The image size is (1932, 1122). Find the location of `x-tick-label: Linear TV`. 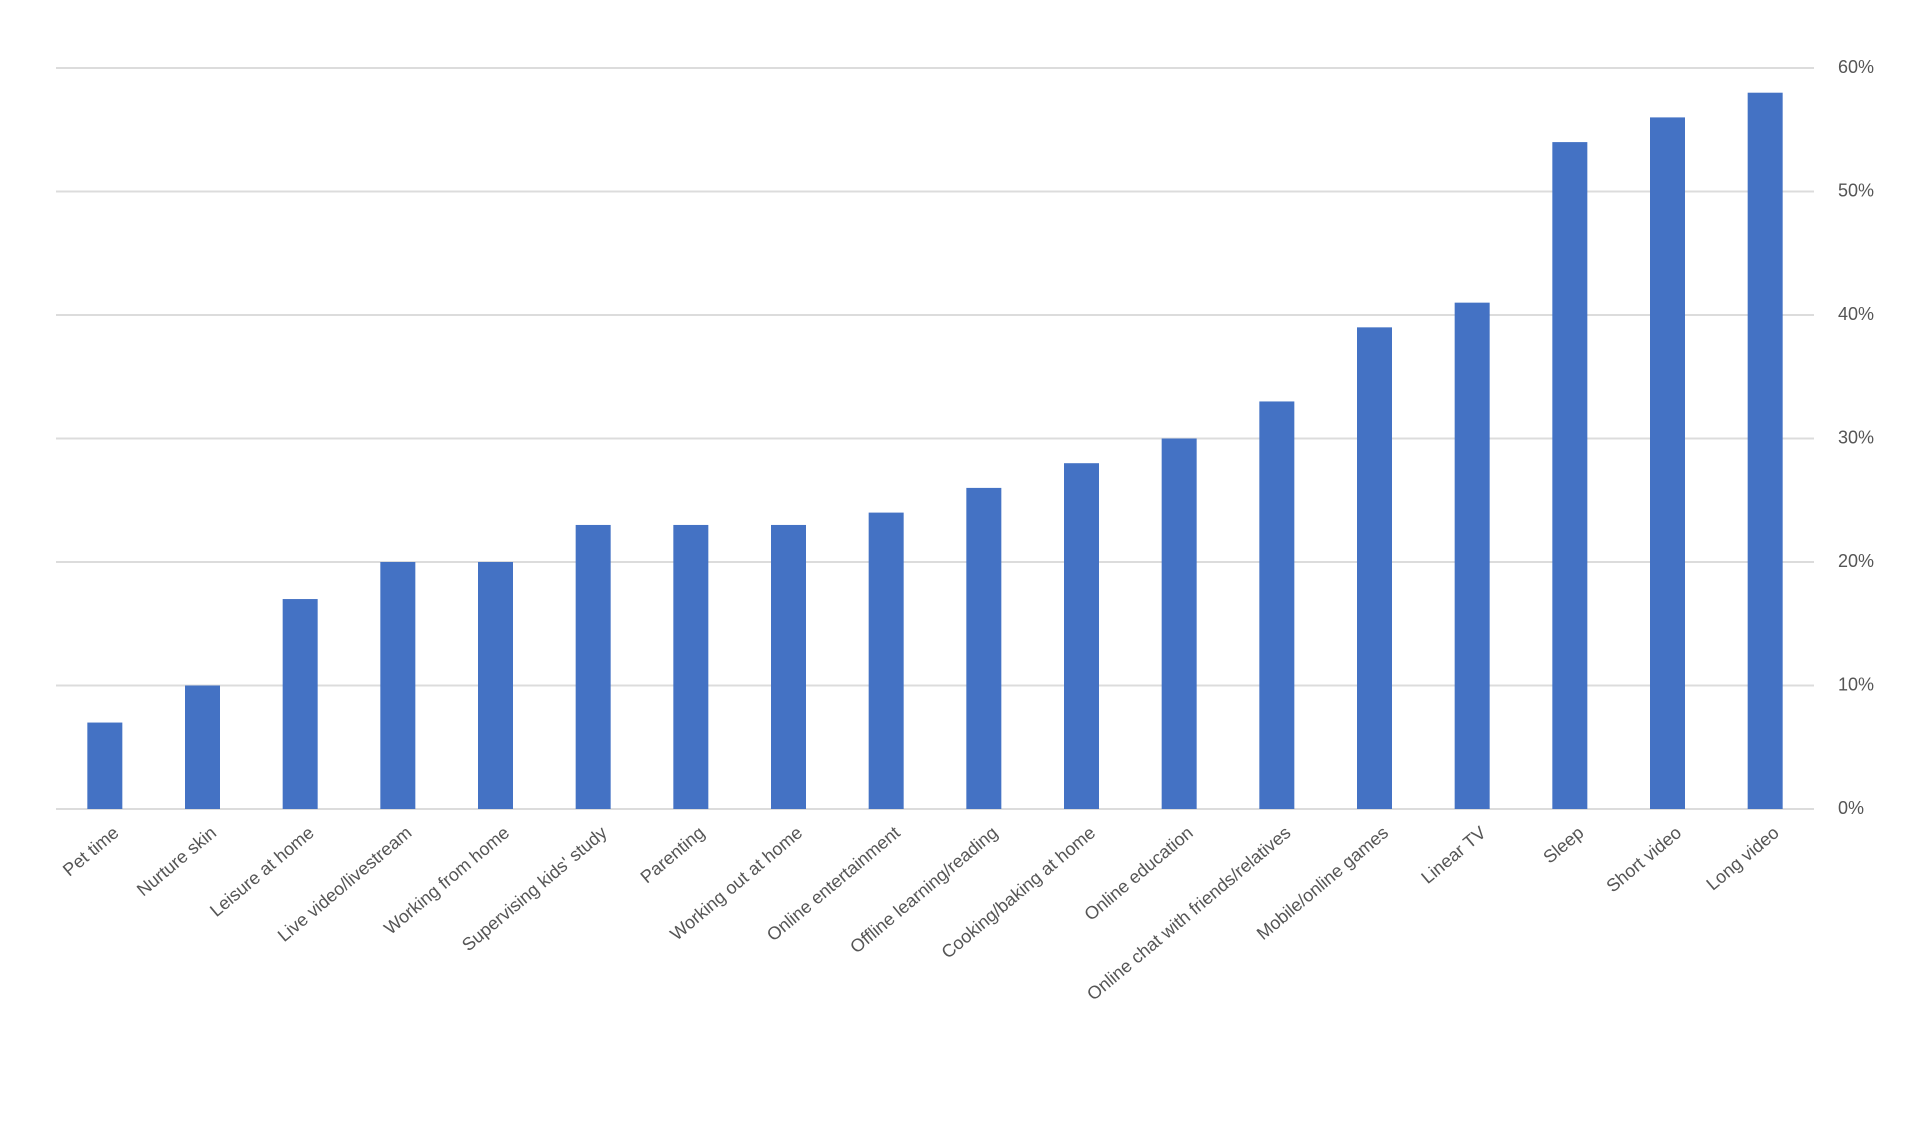

x-tick-label: Linear TV is located at coordinates (1453, 854).